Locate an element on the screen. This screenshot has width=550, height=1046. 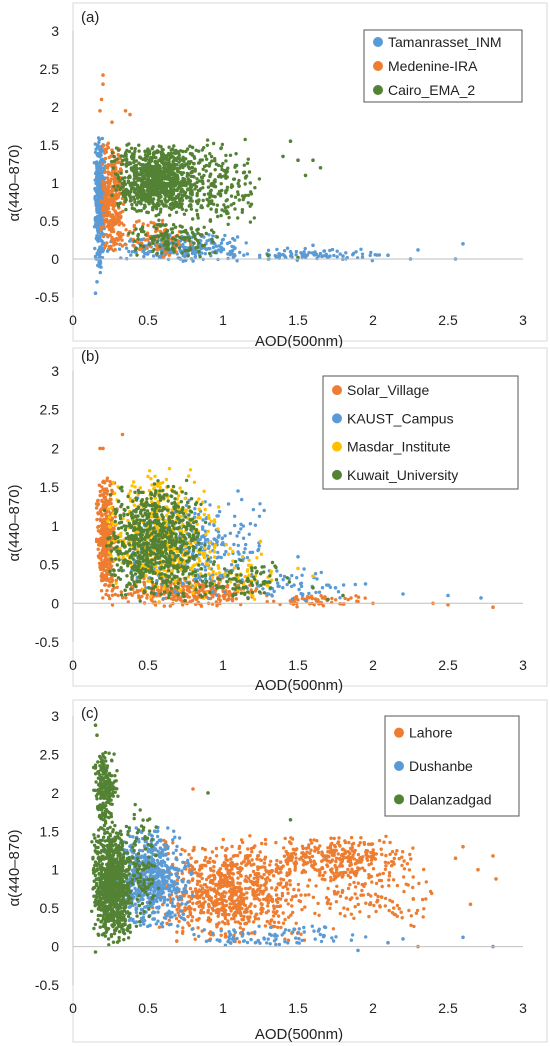
y-tick-label: 1 is located at coordinates (55, 183).